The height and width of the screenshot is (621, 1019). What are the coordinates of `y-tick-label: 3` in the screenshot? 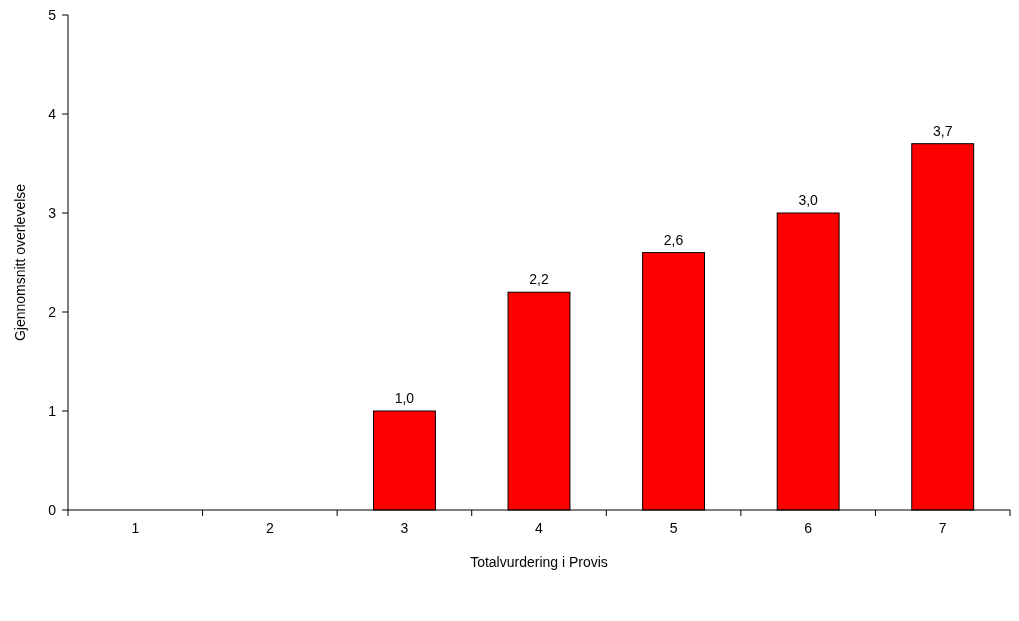 It's located at (52, 212).